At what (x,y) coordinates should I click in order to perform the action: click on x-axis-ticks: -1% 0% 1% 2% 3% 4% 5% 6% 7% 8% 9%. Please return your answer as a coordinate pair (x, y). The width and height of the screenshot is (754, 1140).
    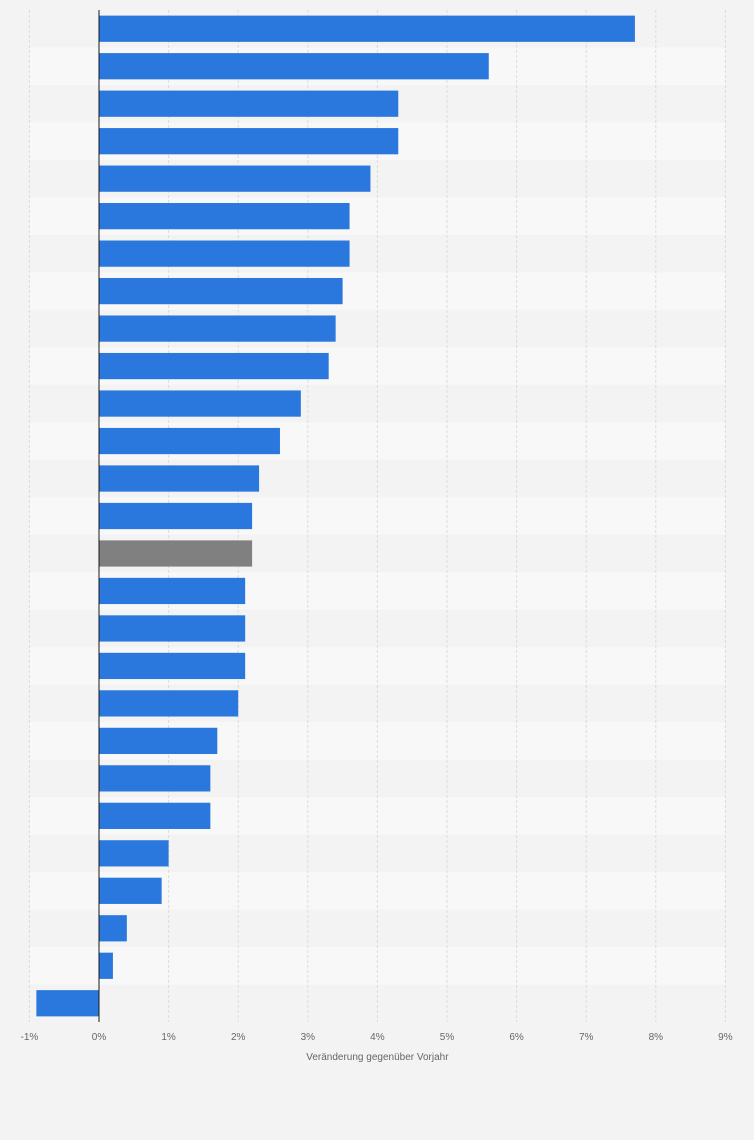
    Looking at the image, I should click on (377, 1037).